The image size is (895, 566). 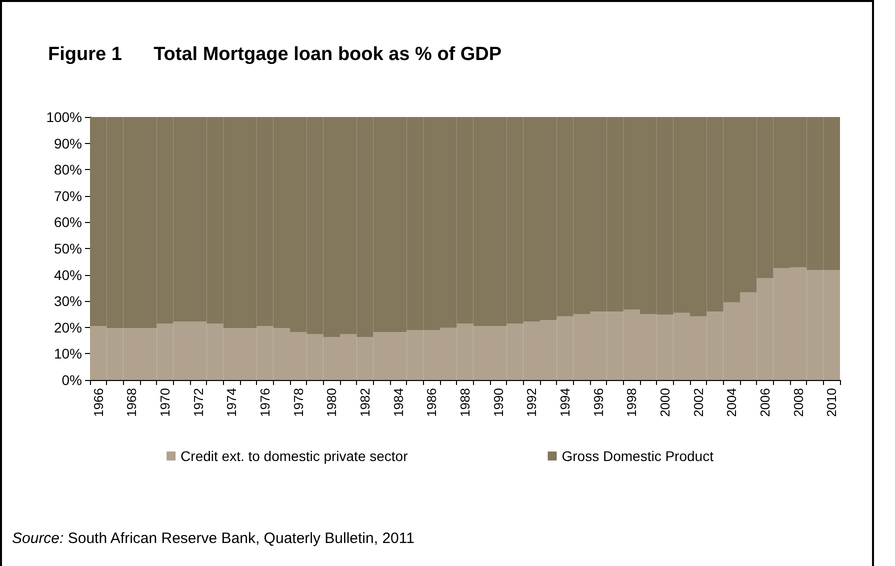 What do you see at coordinates (68, 143) in the screenshot?
I see `y-tick-label: 90%` at bounding box center [68, 143].